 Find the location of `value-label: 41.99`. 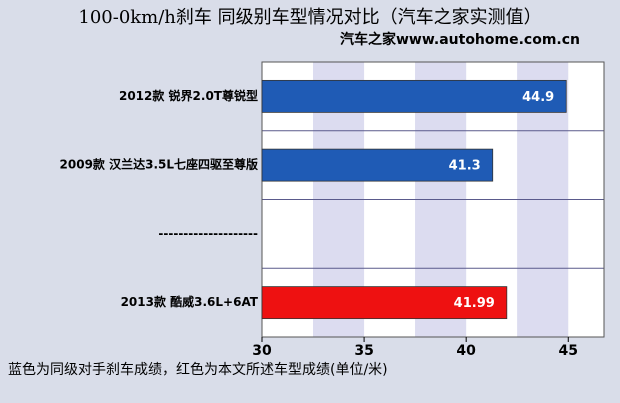

value-label: 41.99 is located at coordinates (474, 303).